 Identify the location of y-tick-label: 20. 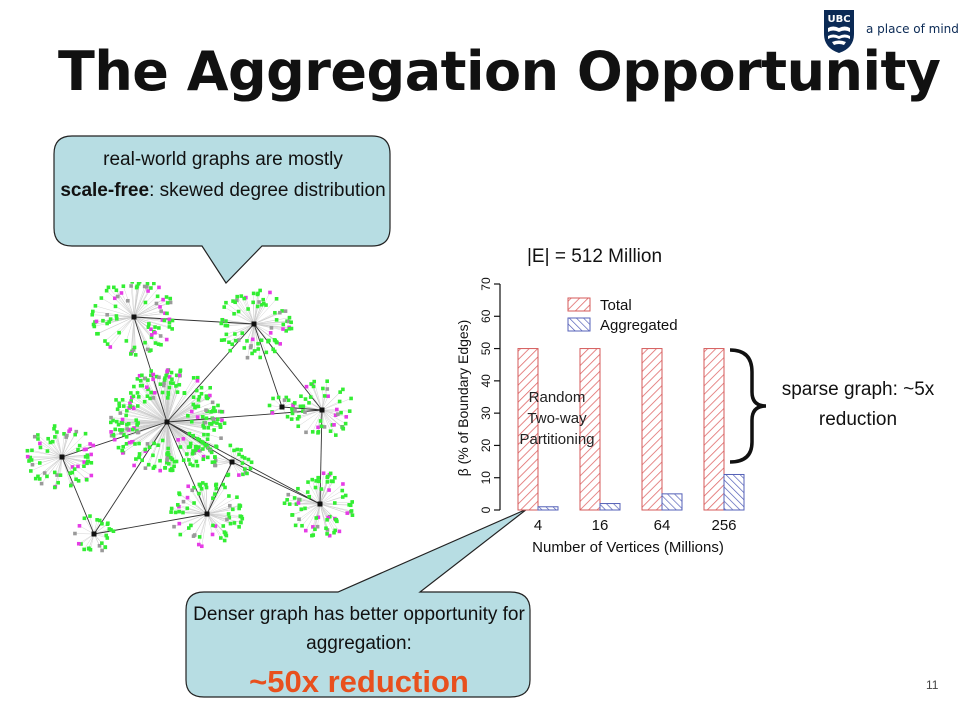
(486, 445).